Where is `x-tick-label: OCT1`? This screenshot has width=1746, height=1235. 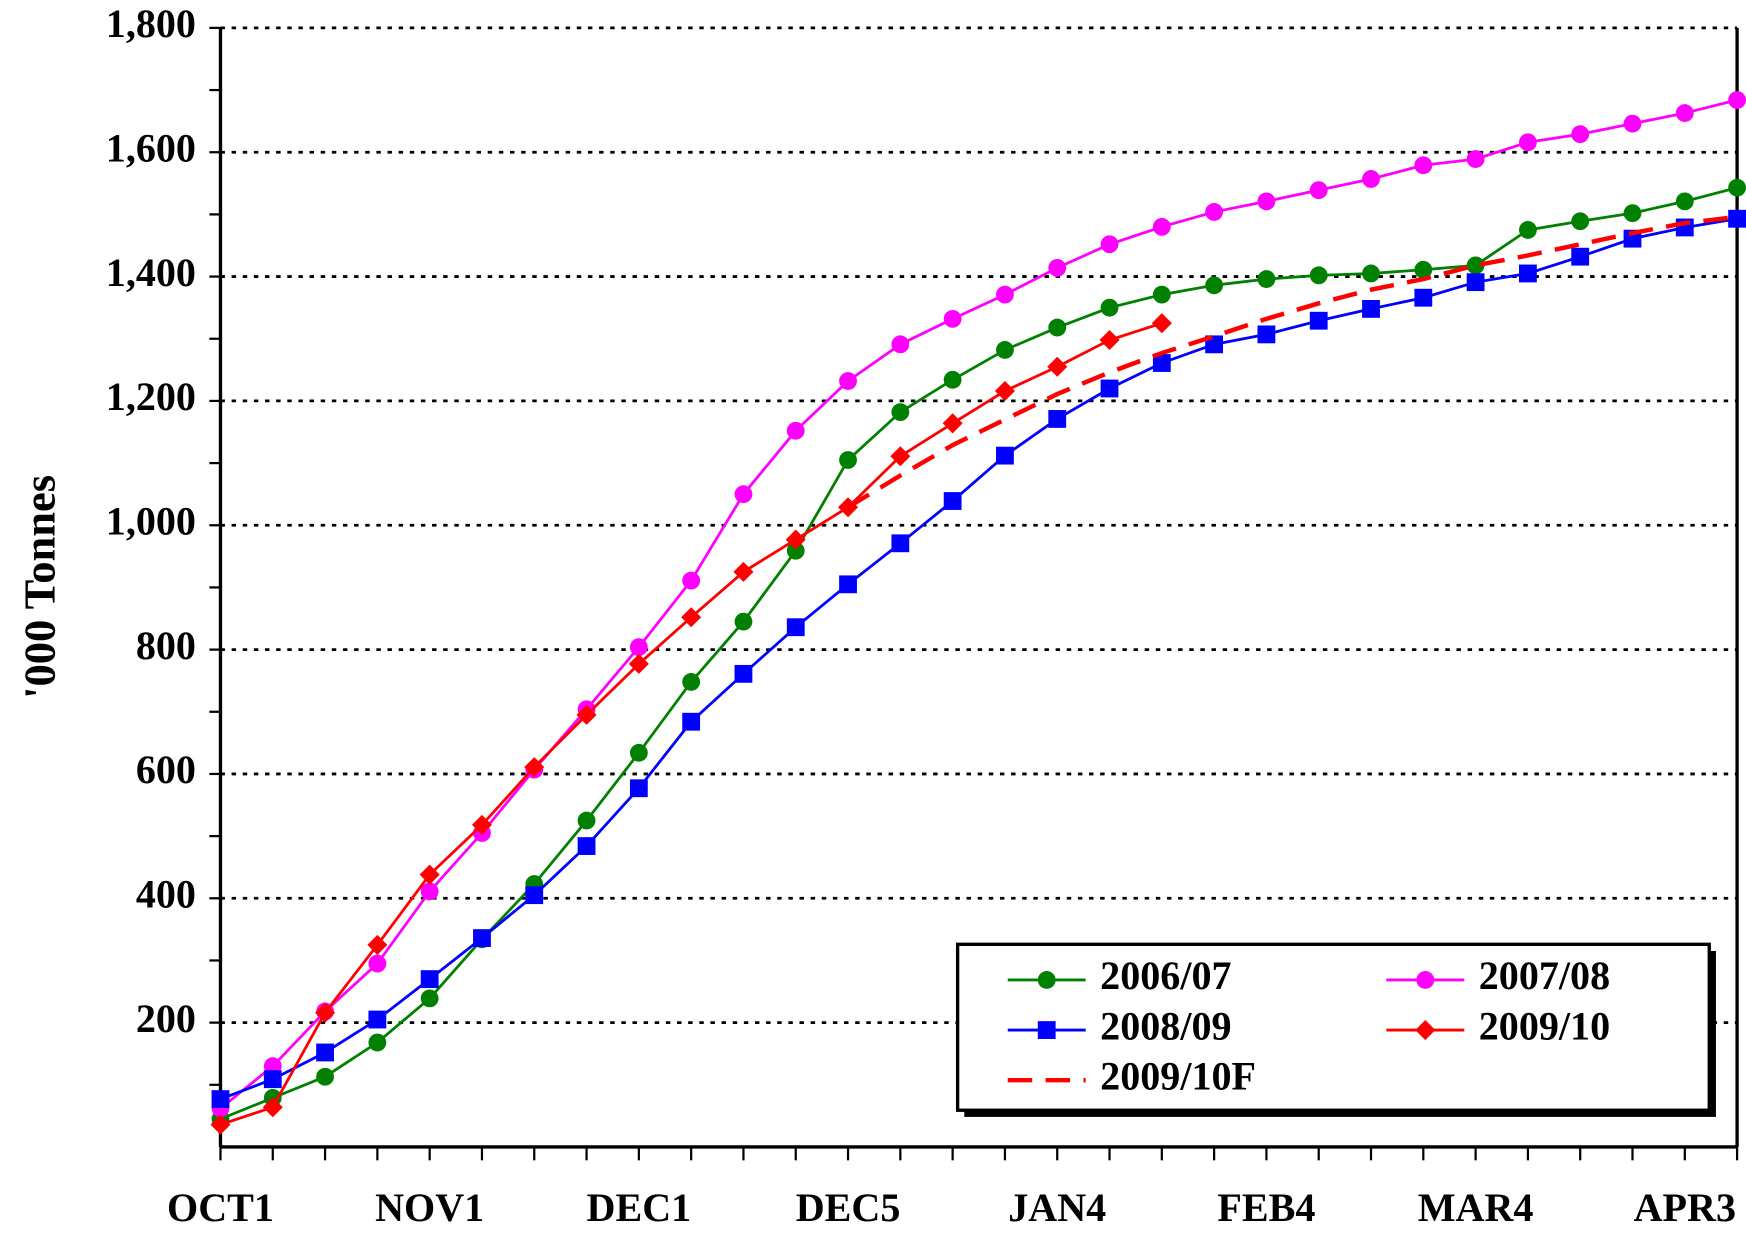 x-tick-label: OCT1 is located at coordinates (220, 1207).